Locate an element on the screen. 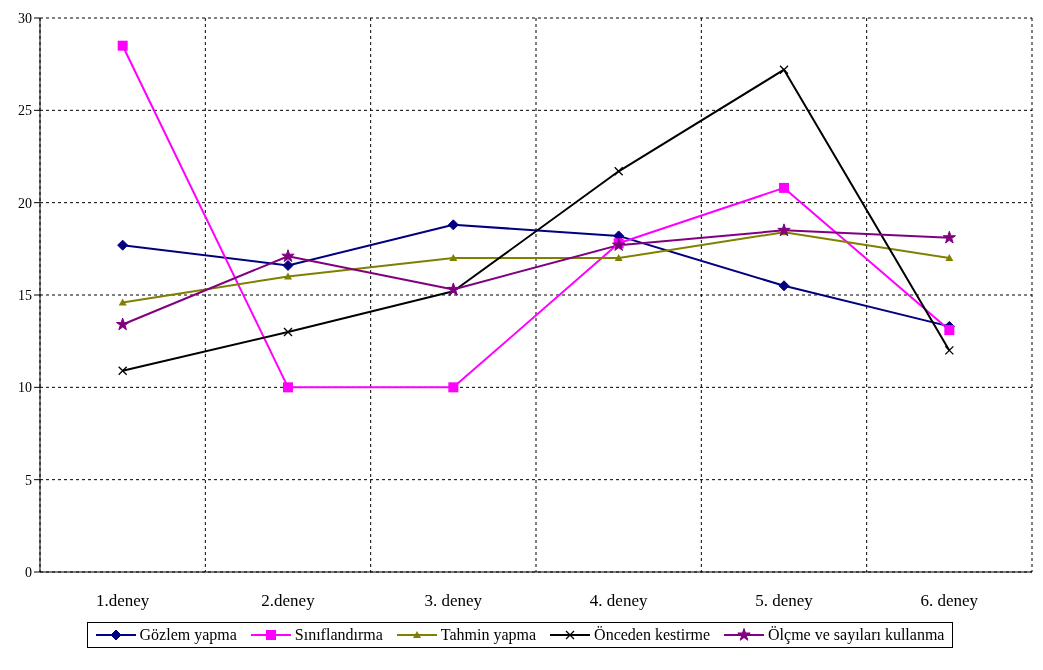  y-tick-label: 20 is located at coordinates (25, 203).